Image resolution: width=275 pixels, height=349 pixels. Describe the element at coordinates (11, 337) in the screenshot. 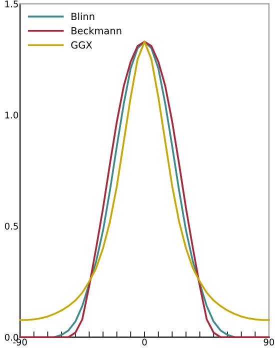

I see `y-tick-label: 0.0` at that location.